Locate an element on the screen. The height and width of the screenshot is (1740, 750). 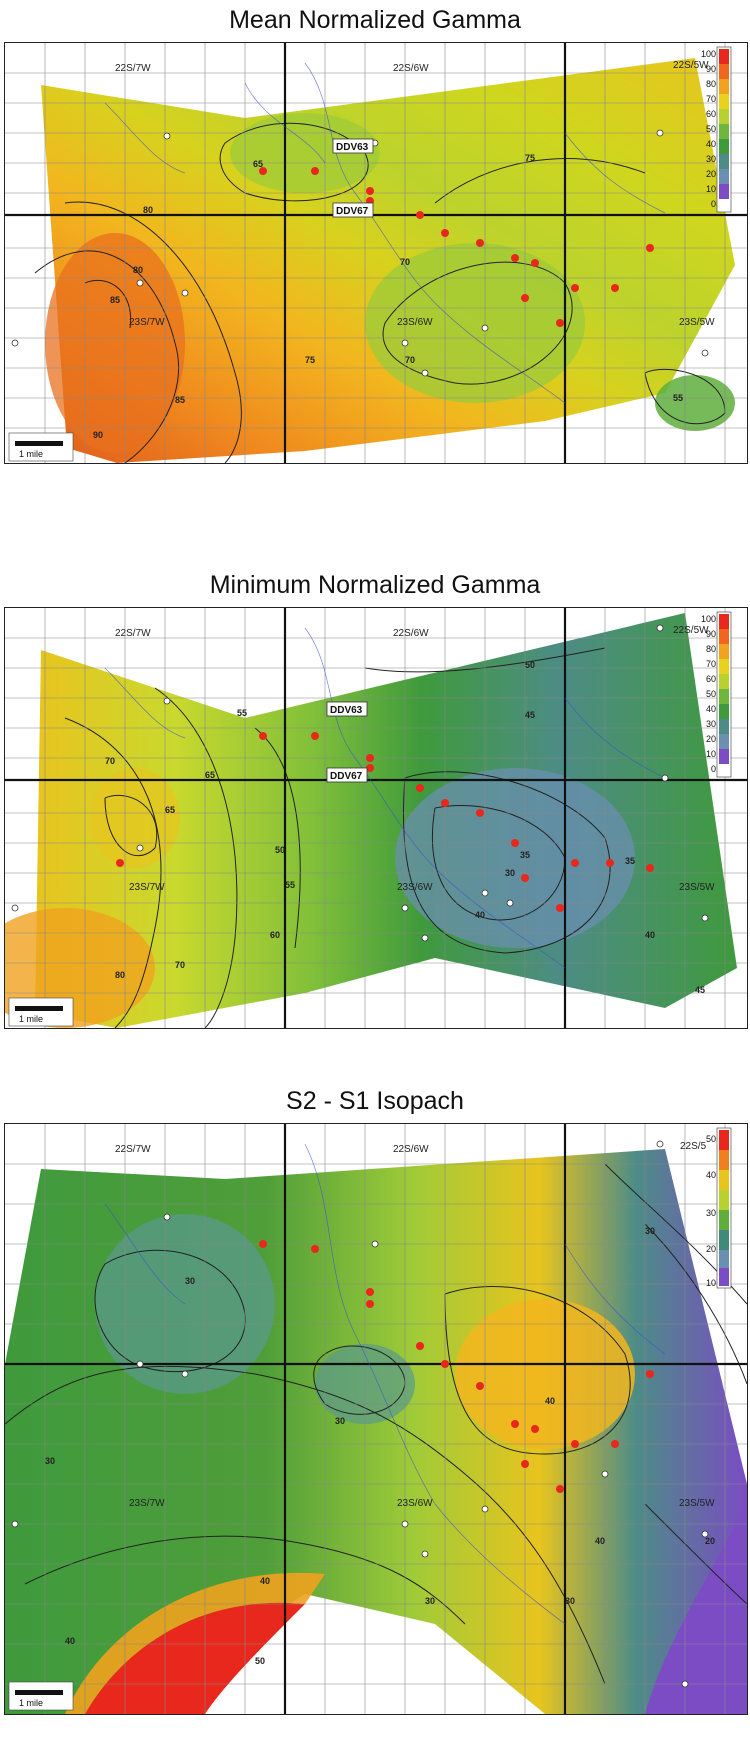
contour-labels: 55 65 70 70 75 75 80 80 85 85 90 is located at coordinates (388, 296).